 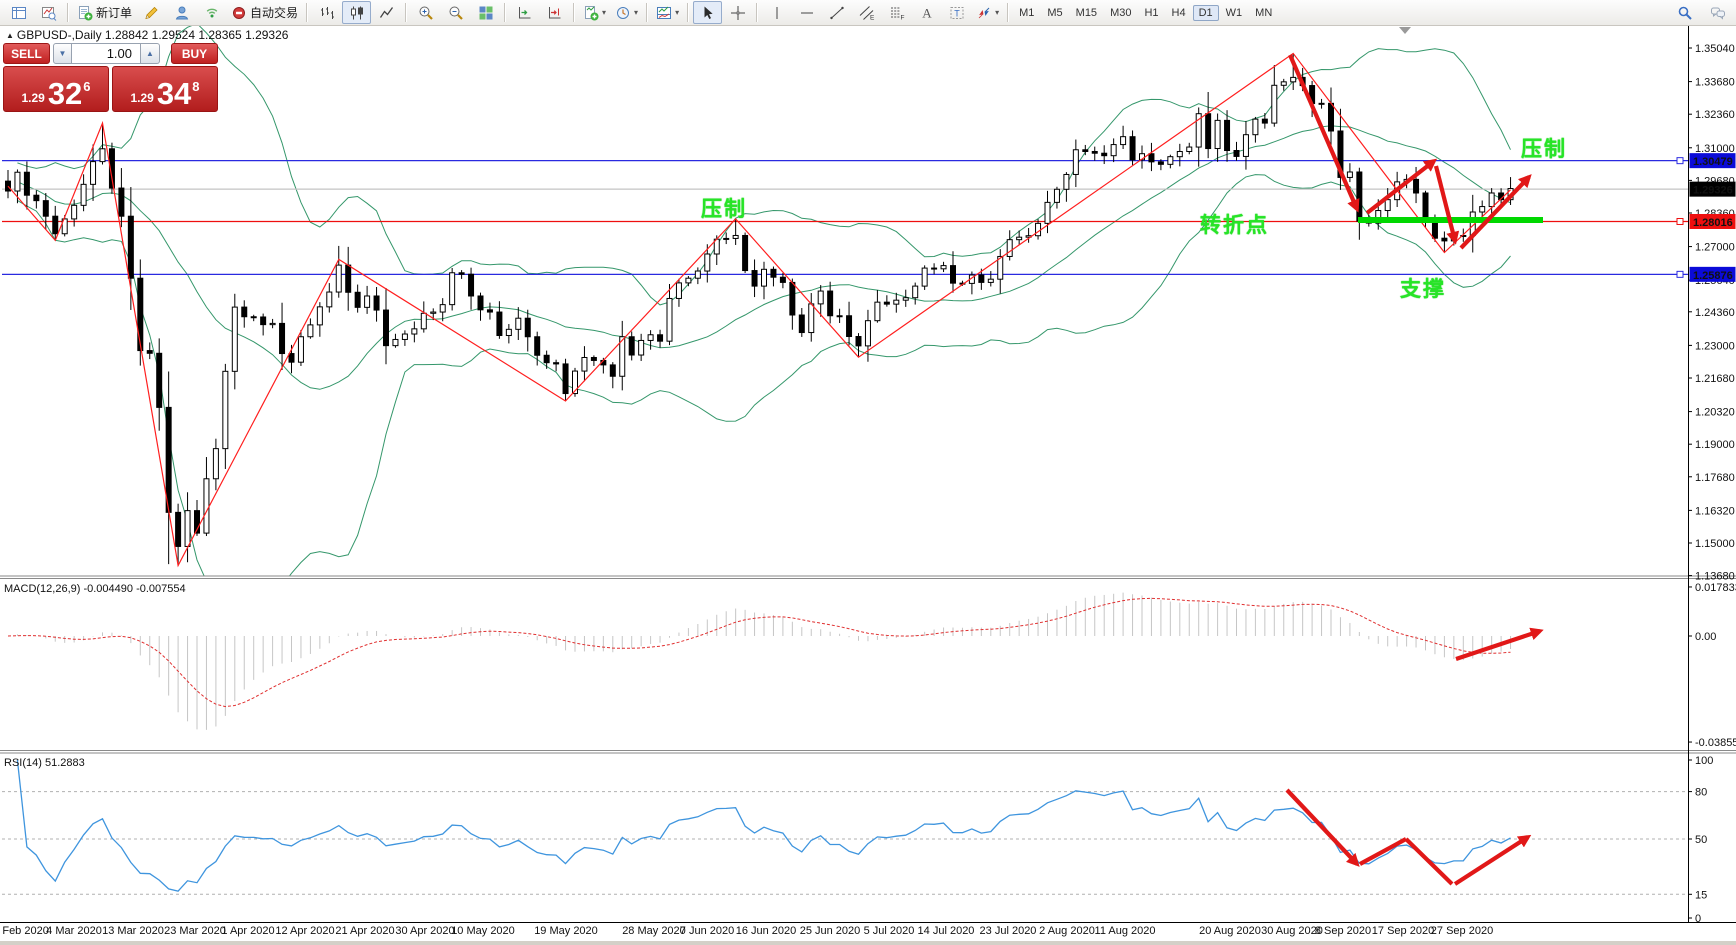 I want to click on zoom-out-icon, so click(x=456, y=13).